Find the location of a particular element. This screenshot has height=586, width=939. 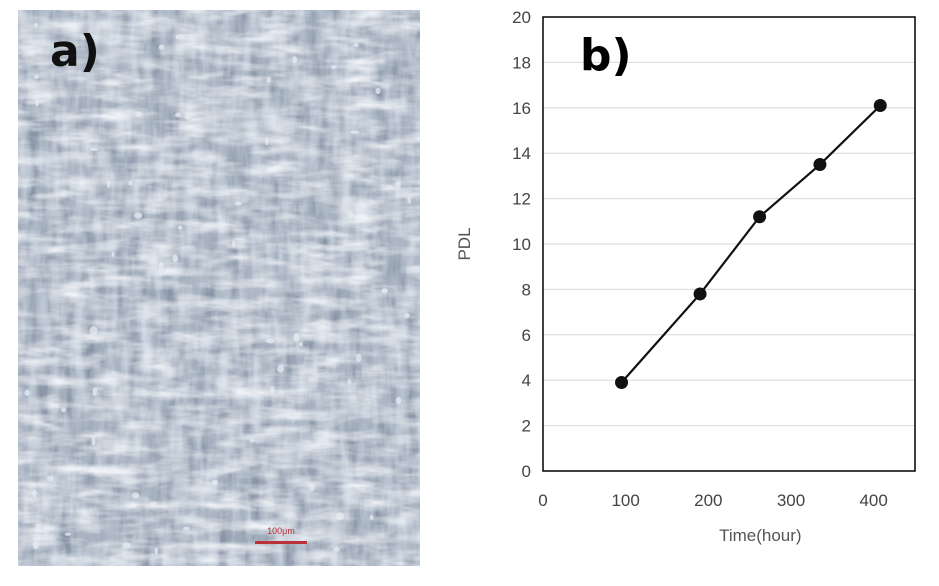

series-pdl is located at coordinates (751, 244).